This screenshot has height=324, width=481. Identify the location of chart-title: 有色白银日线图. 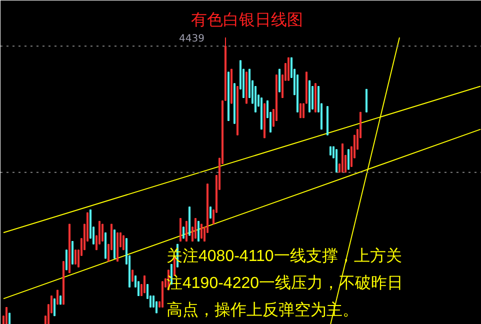
(247, 20).